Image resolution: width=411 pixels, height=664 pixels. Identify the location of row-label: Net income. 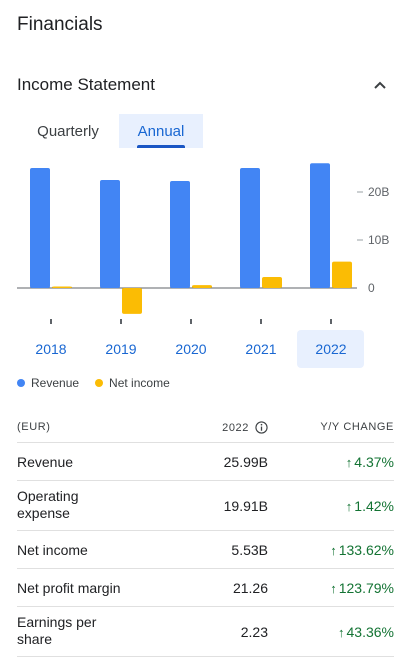
(52, 550).